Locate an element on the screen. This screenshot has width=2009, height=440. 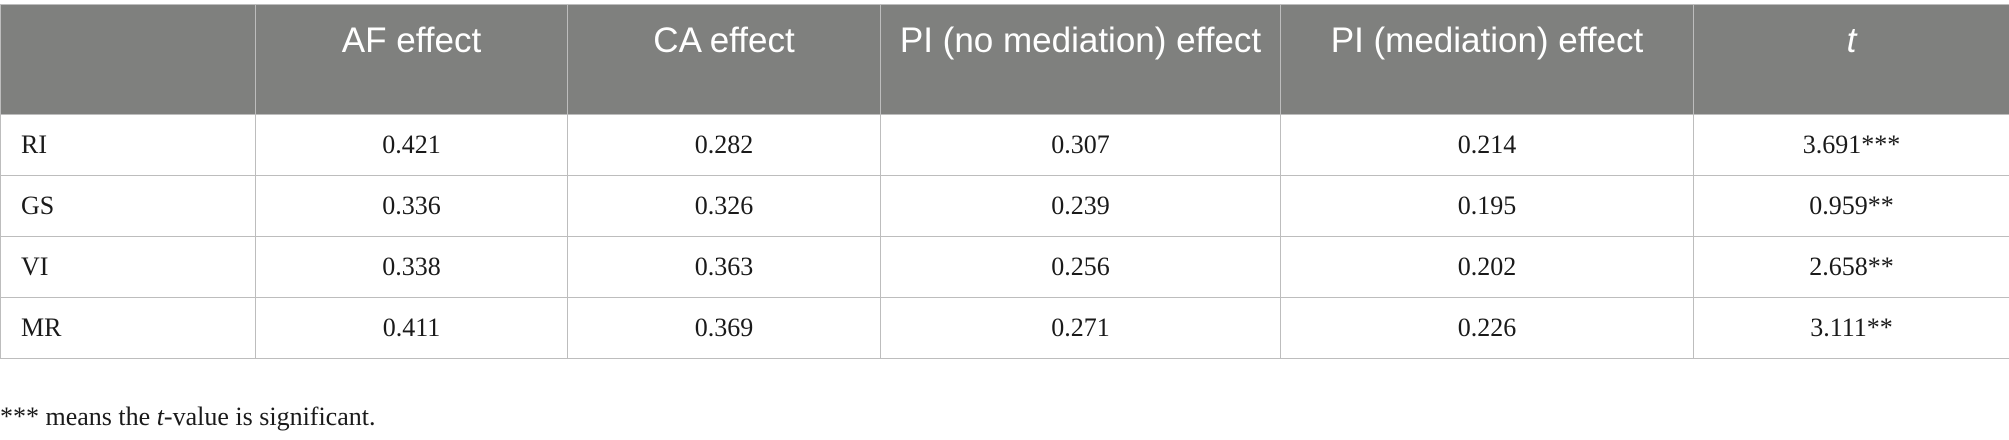
footnote-italic-t: t is located at coordinates (160, 416).